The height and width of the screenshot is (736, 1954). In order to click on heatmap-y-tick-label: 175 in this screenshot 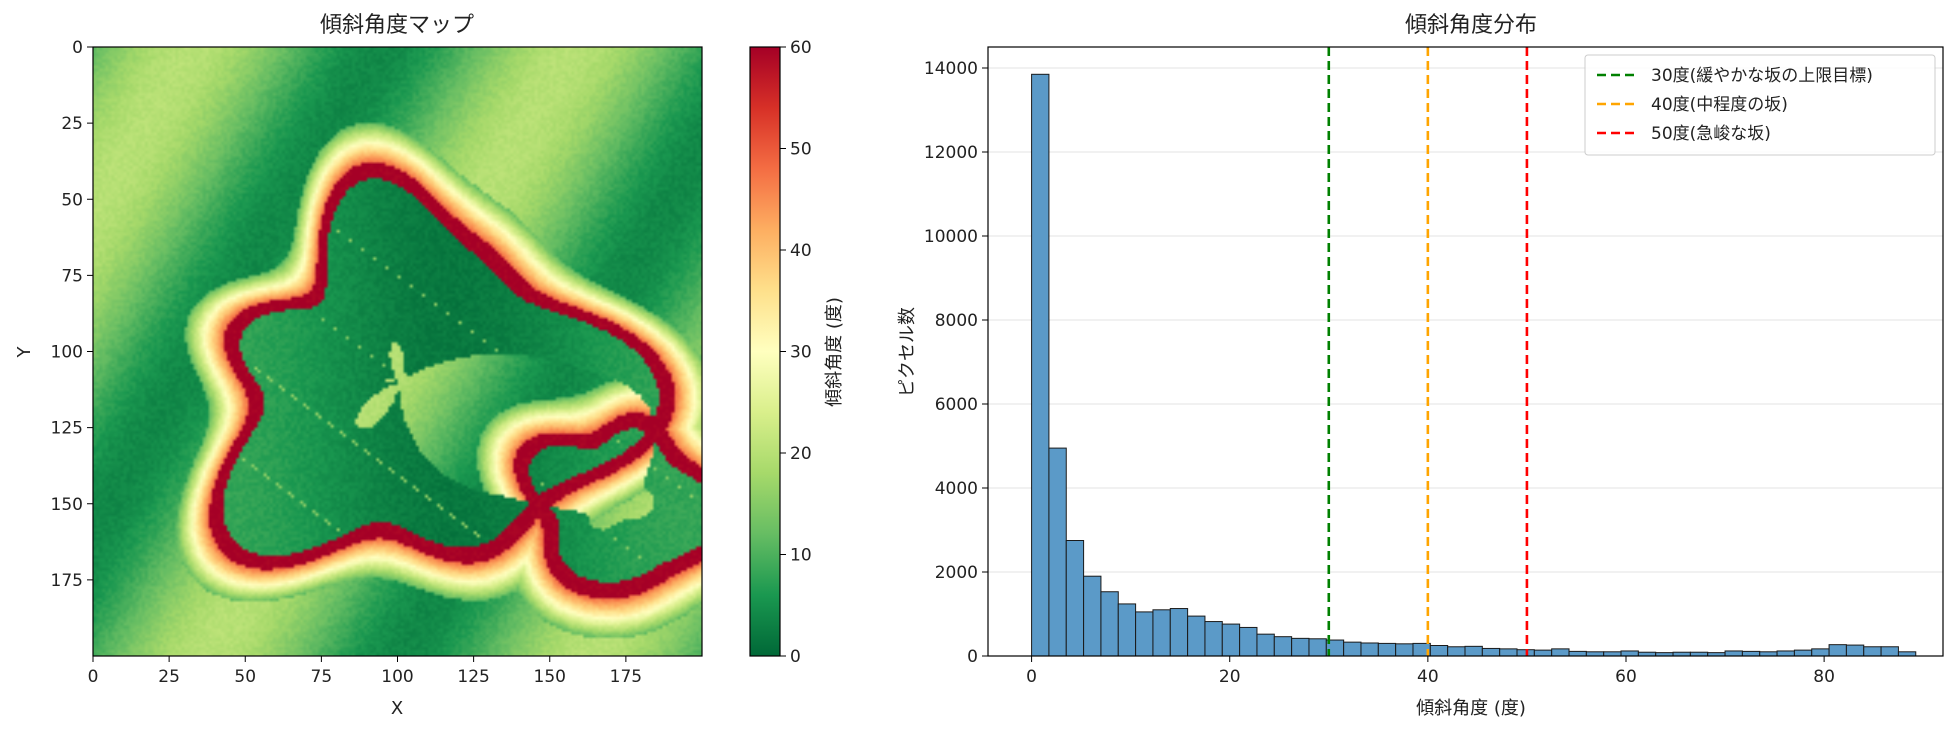, I will do `click(67, 581)`.